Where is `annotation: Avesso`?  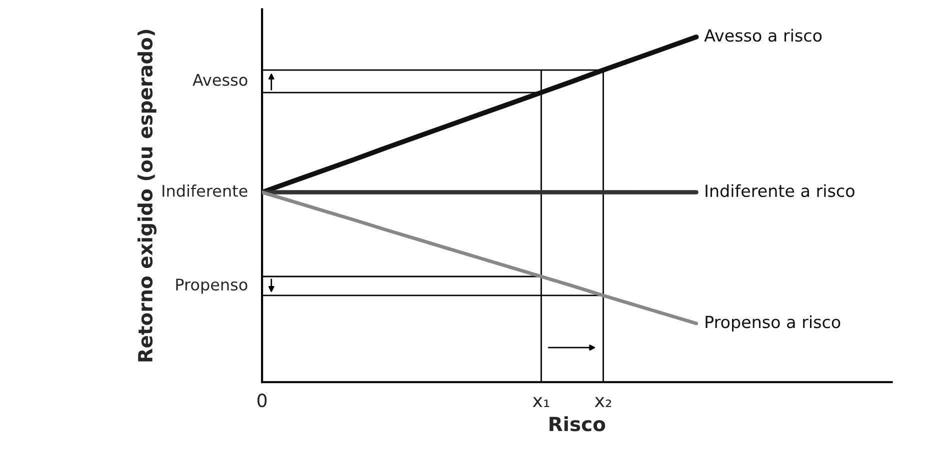 annotation: Avesso is located at coordinates (220, 80).